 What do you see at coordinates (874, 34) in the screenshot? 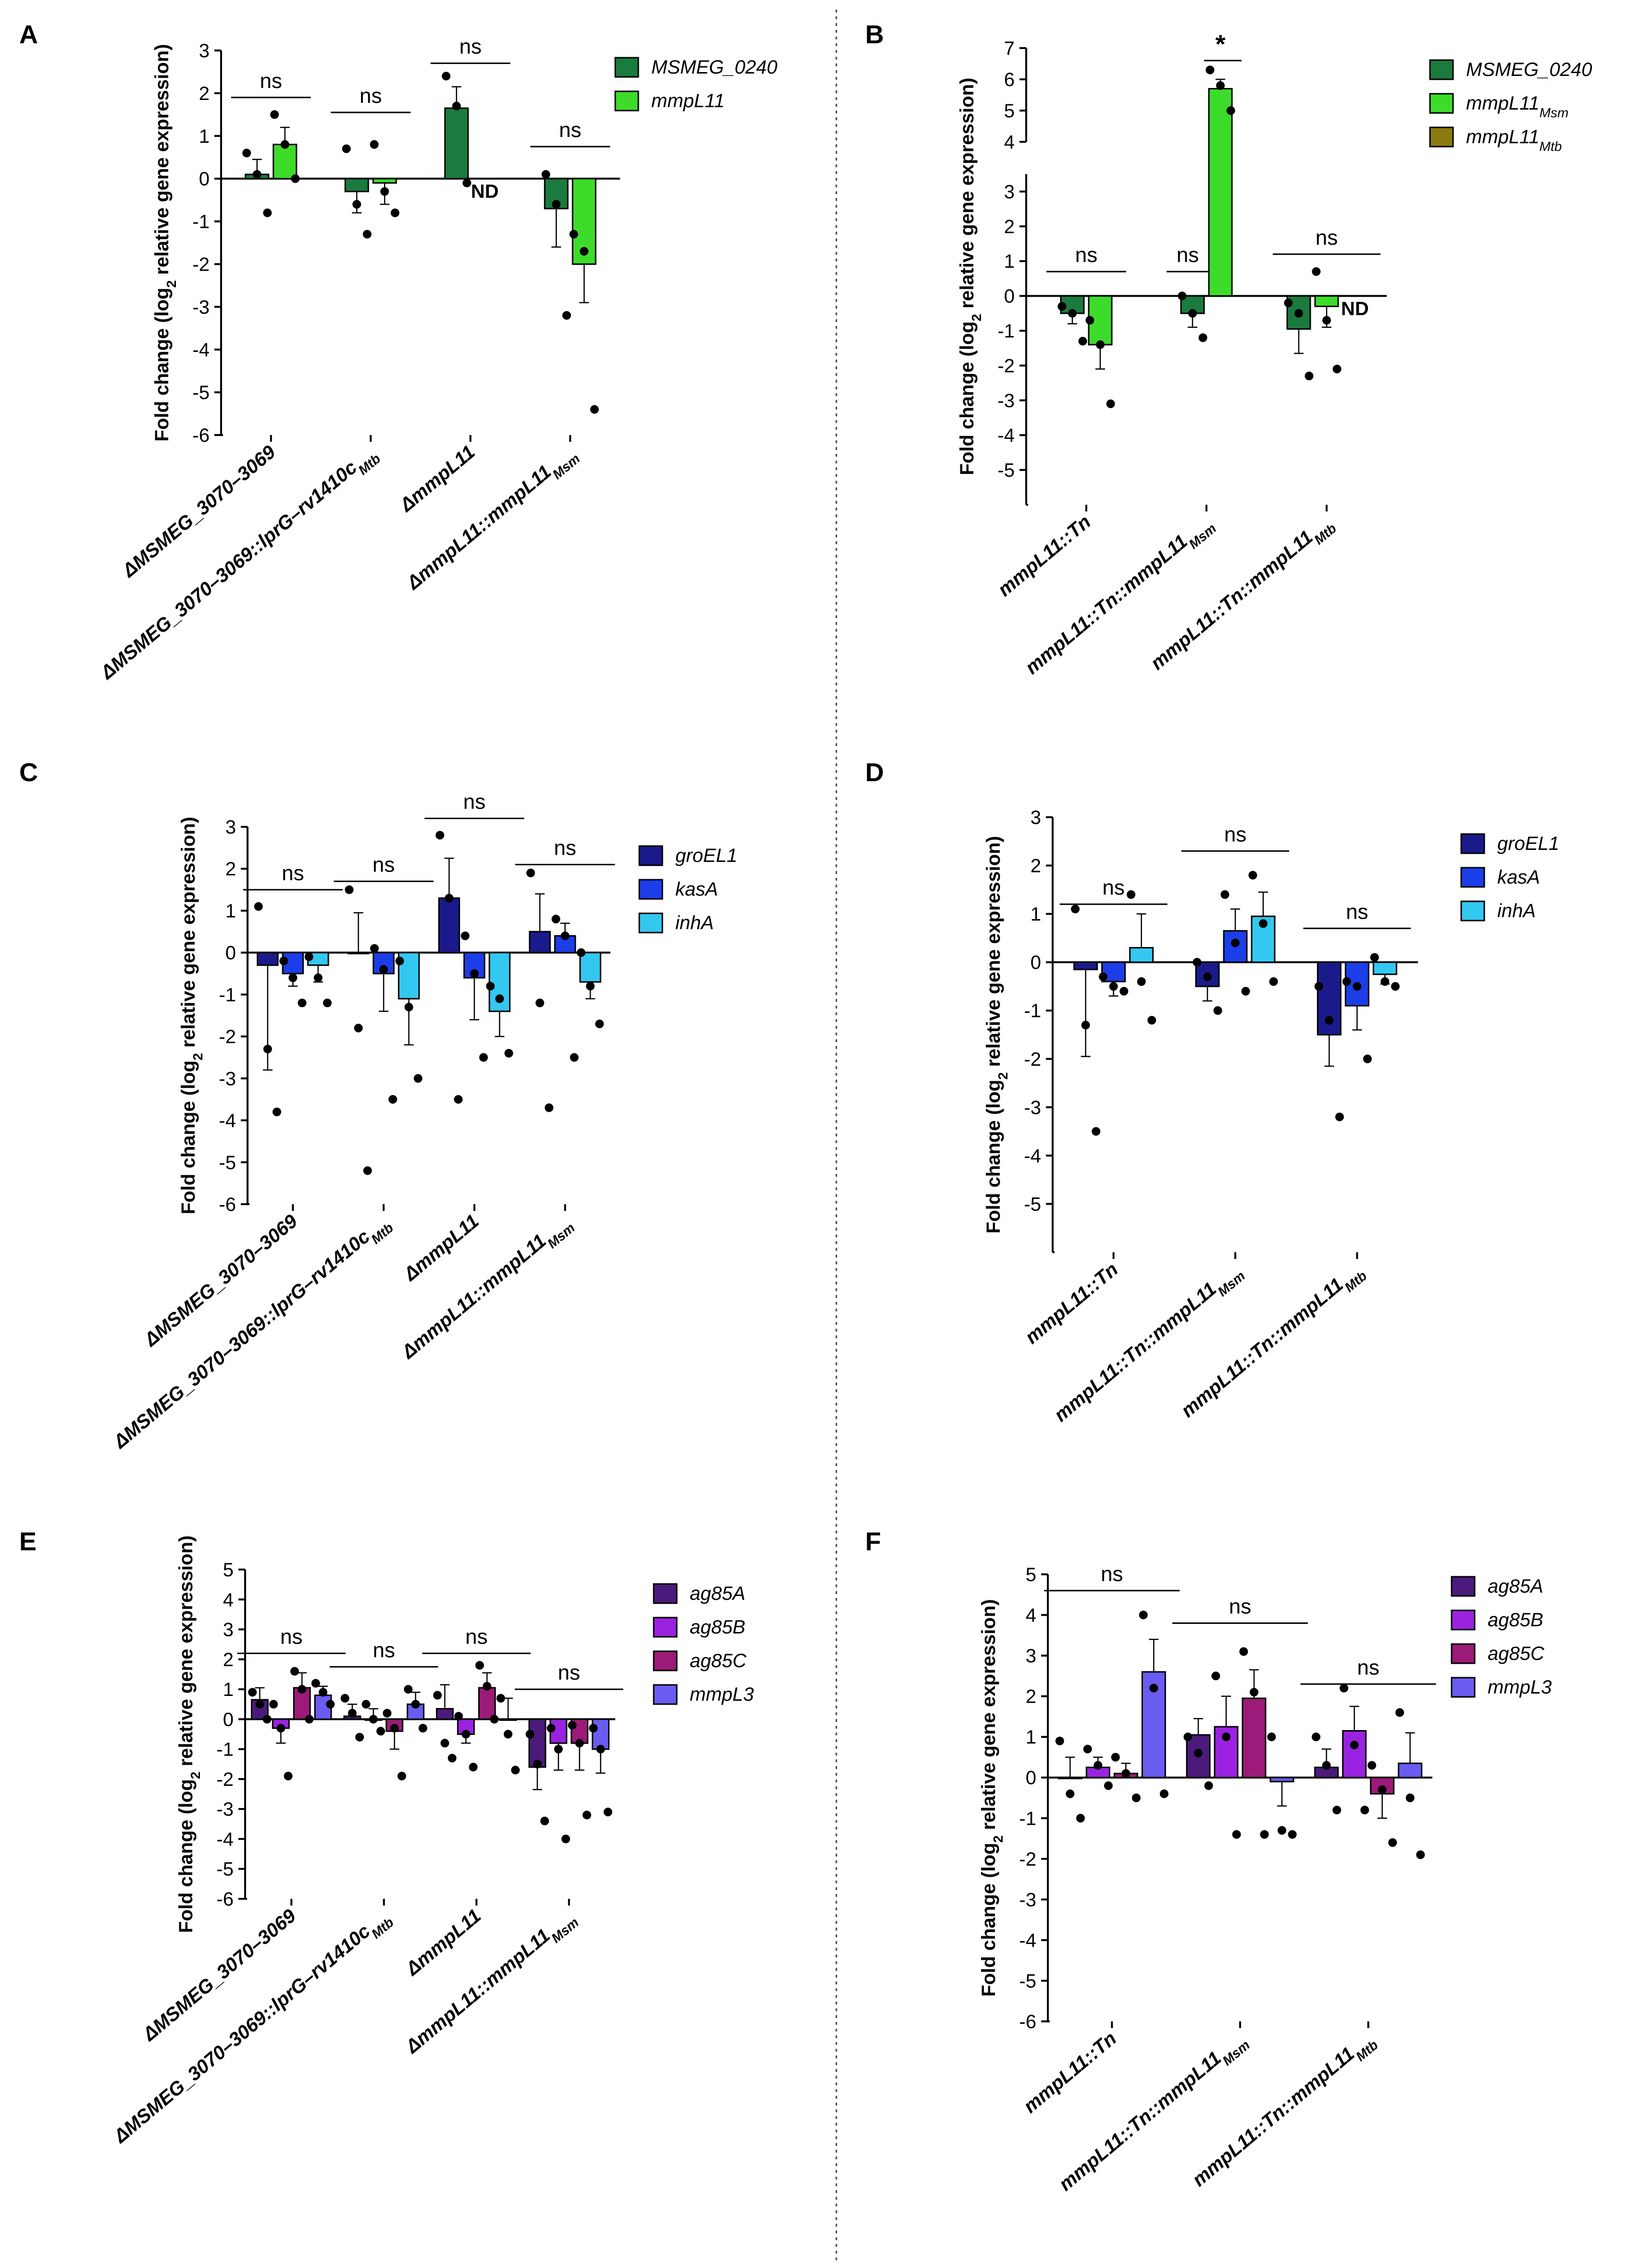
I see `panel-letter: B` at bounding box center [874, 34].